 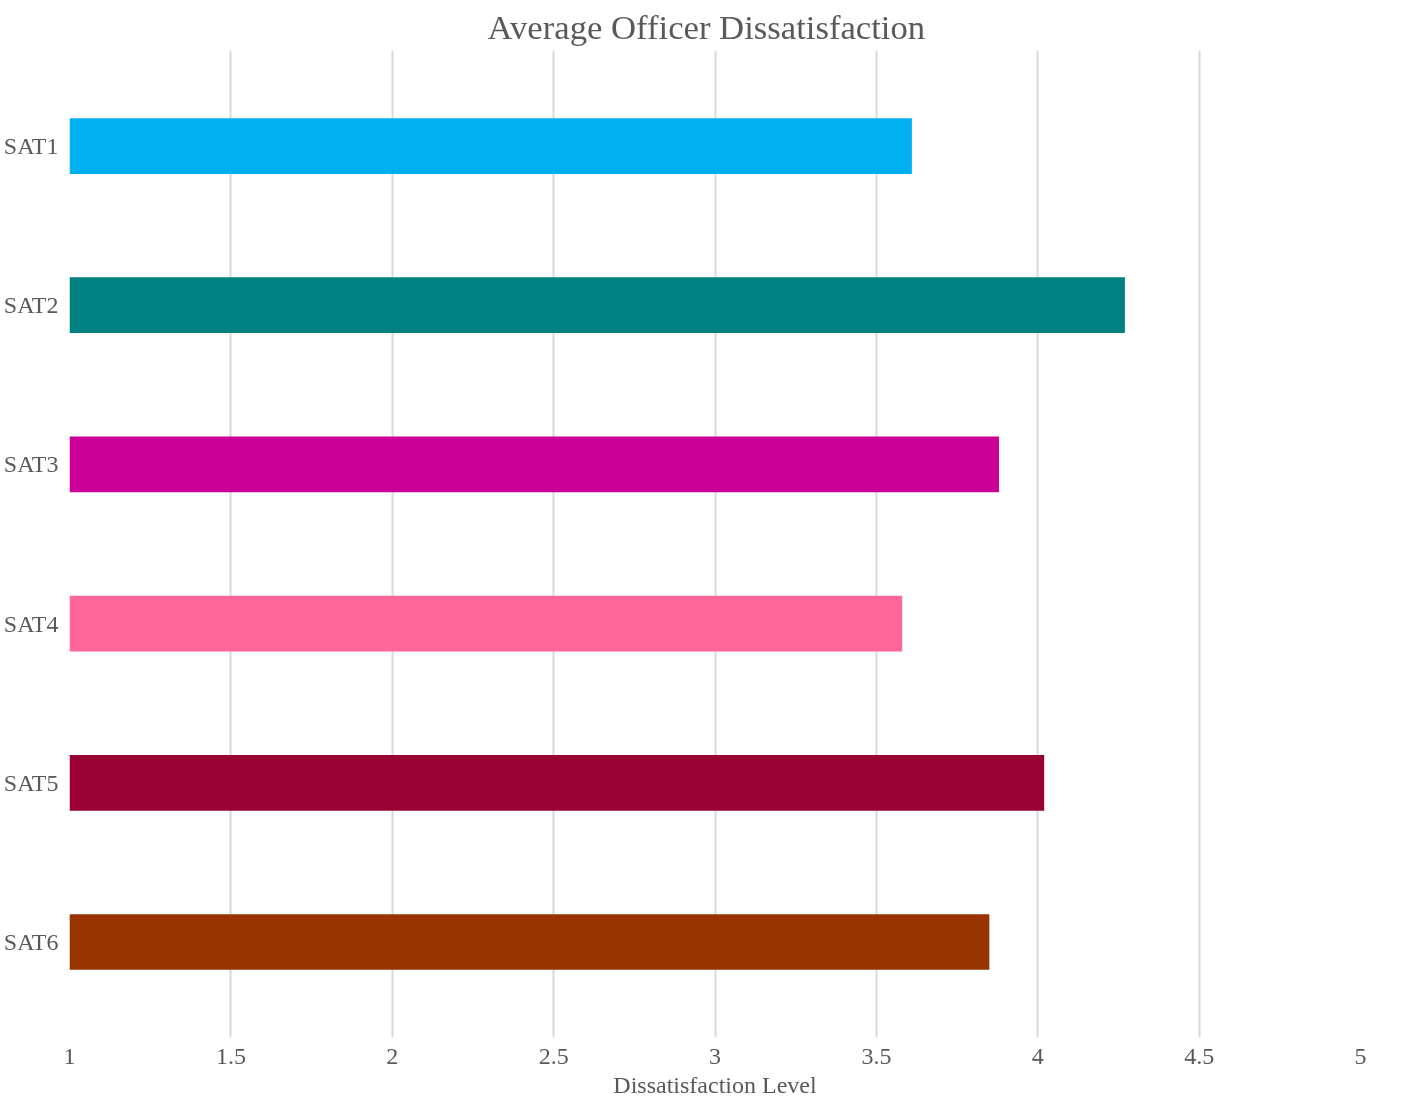 I want to click on y-tick-label: SAT1, so click(x=31, y=146).